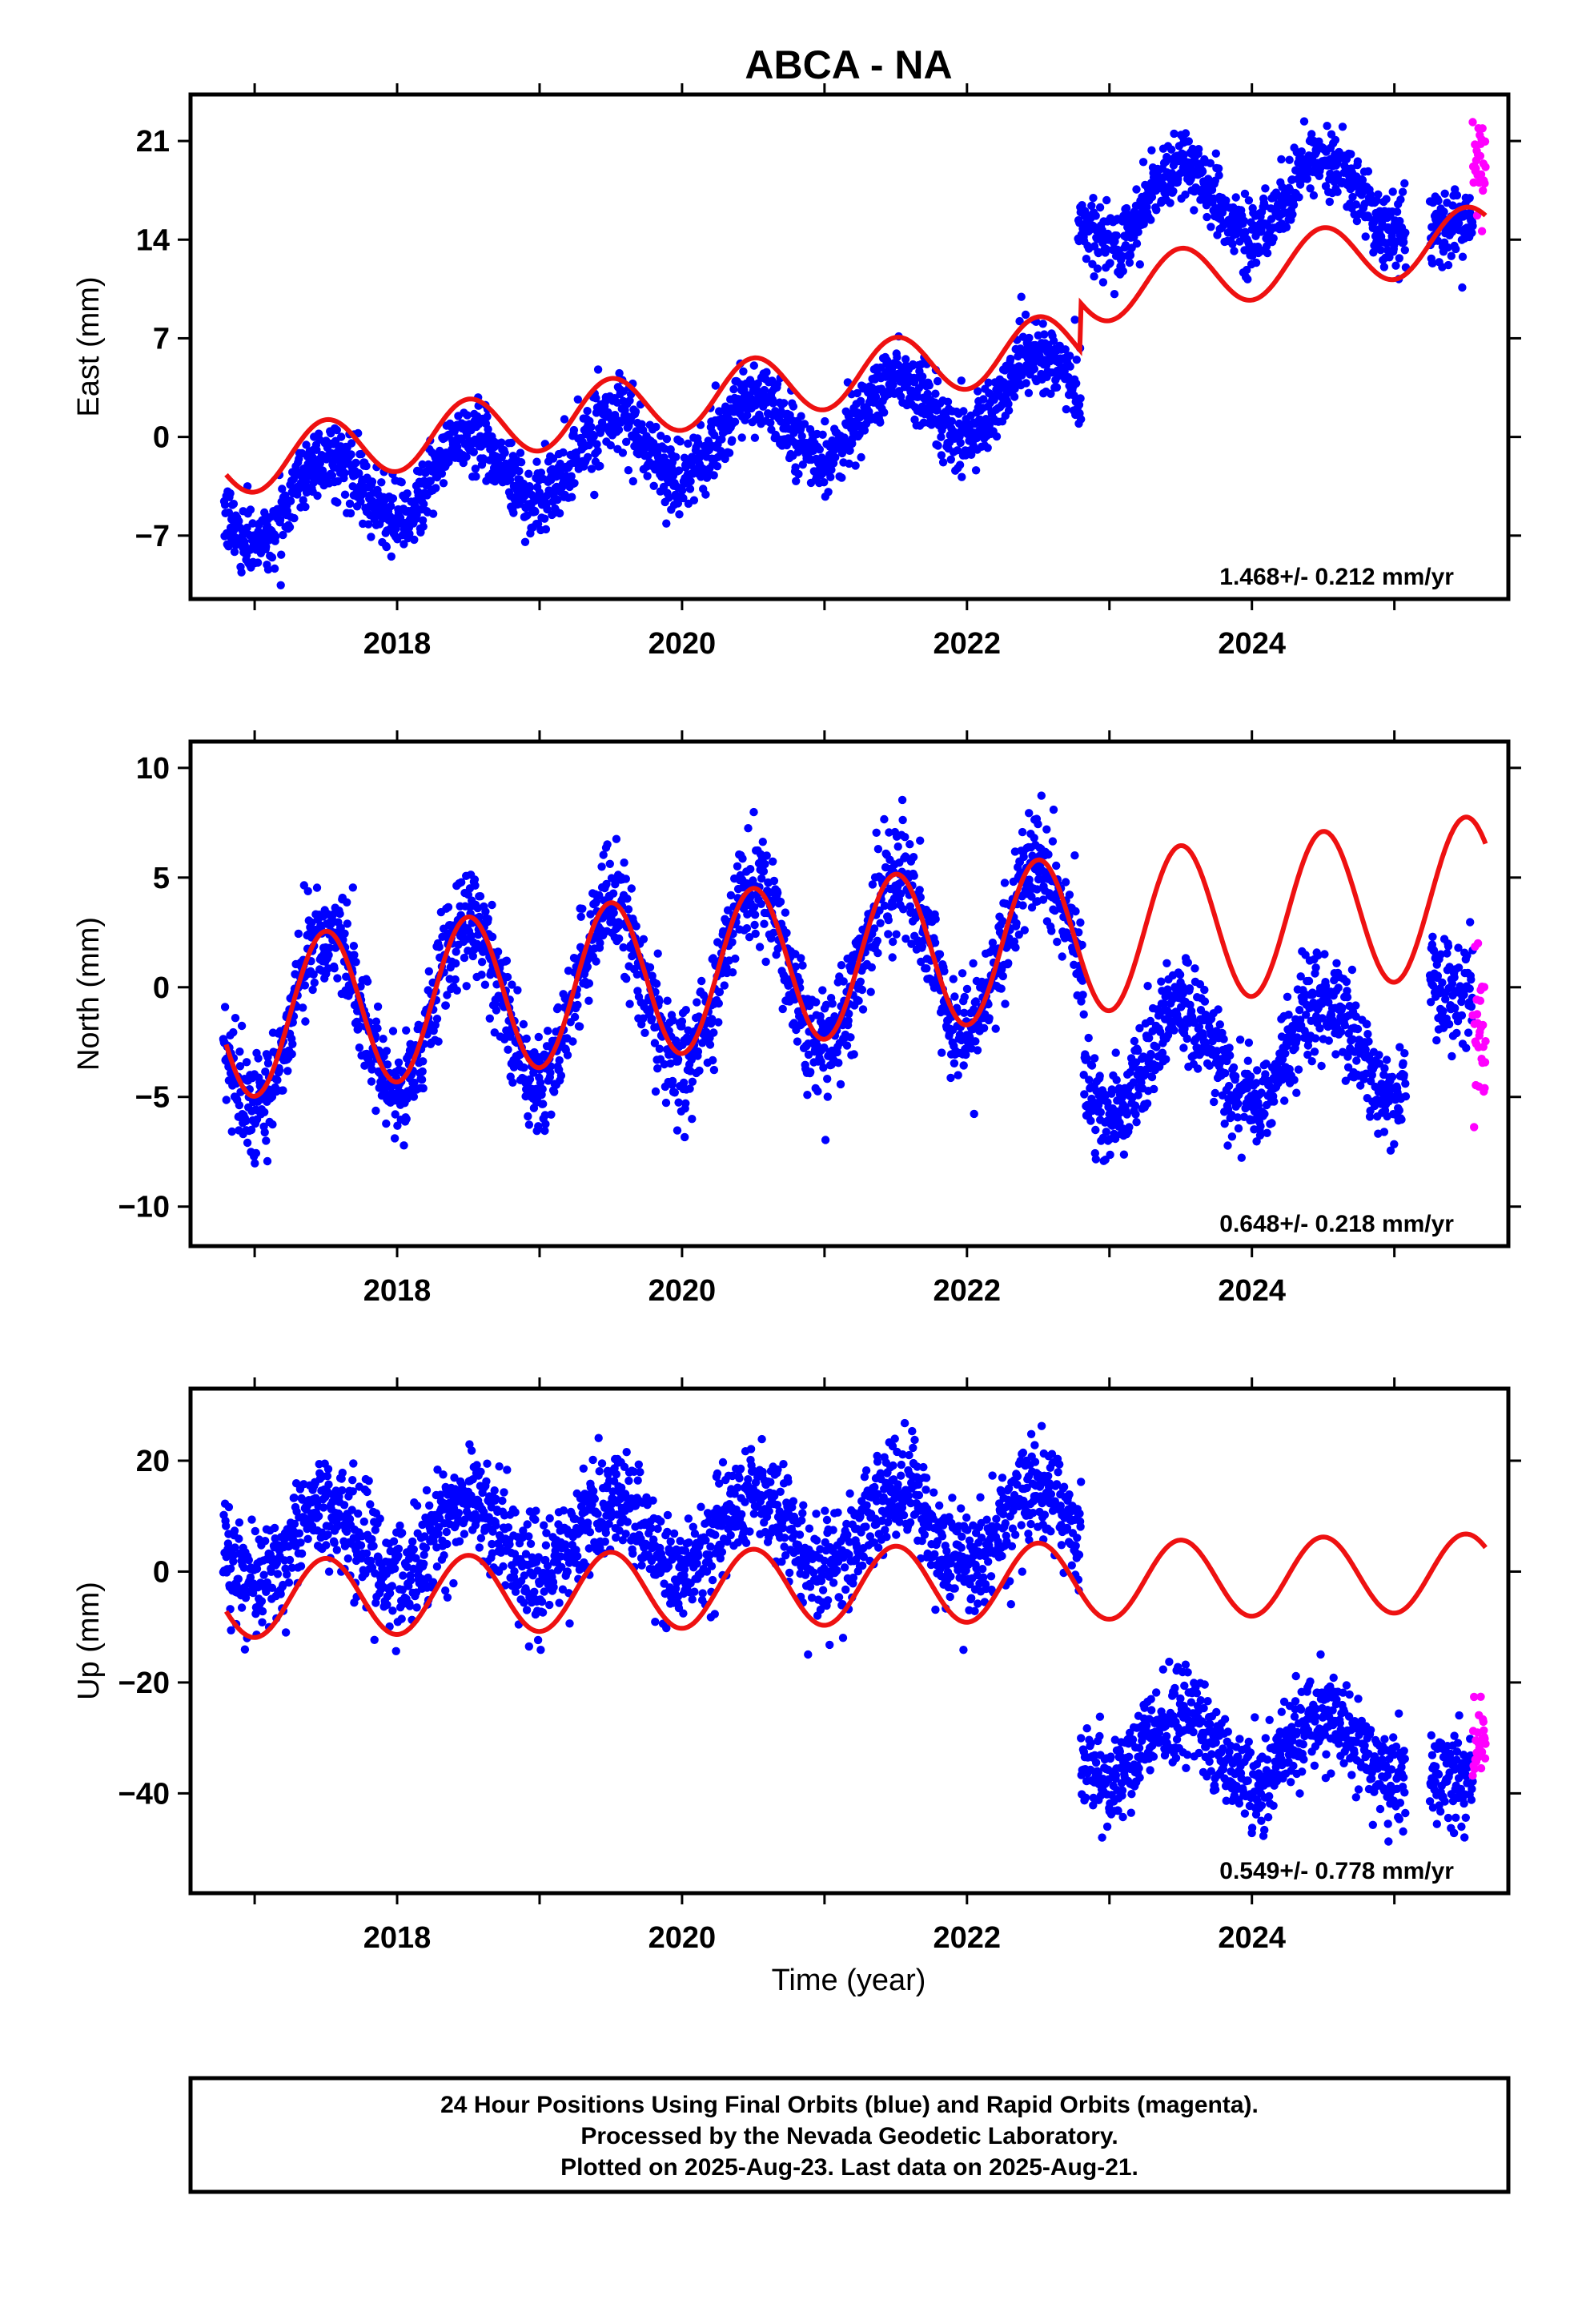 The image size is (1582, 2324). I want to click on east-y-tick-label: 21, so click(153, 142).